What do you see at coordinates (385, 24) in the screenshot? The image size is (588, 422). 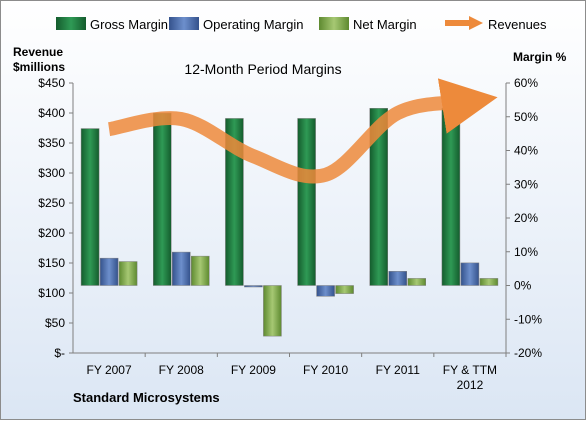 I see `legend-label-net-margin: Net Margin` at bounding box center [385, 24].